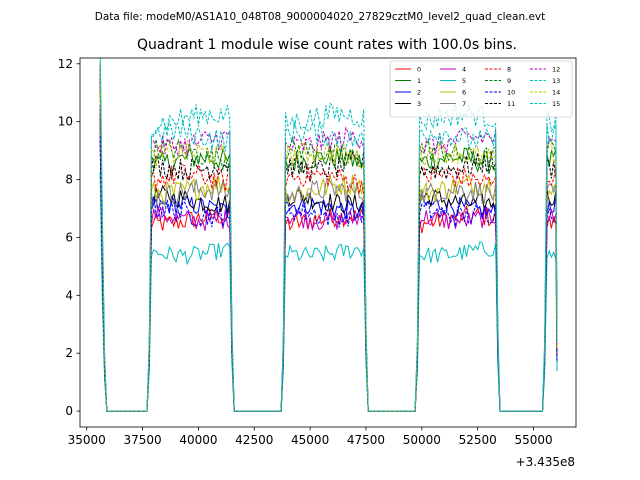  Describe the element at coordinates (464, 104) in the screenshot. I see `legend-label-7: 7` at that location.